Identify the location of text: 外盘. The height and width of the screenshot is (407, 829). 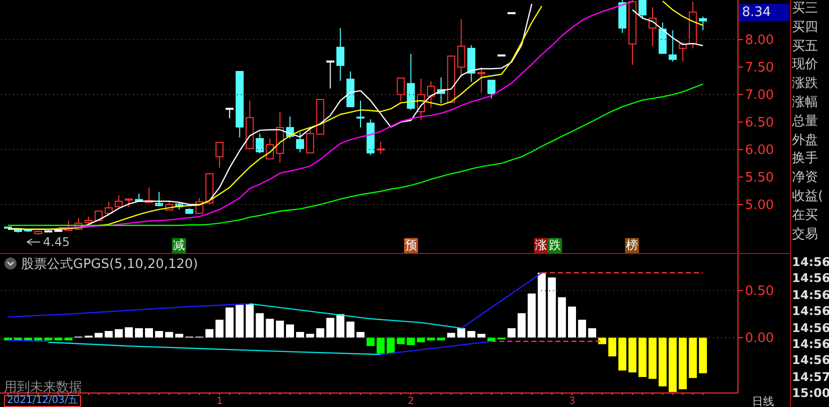
(805, 141).